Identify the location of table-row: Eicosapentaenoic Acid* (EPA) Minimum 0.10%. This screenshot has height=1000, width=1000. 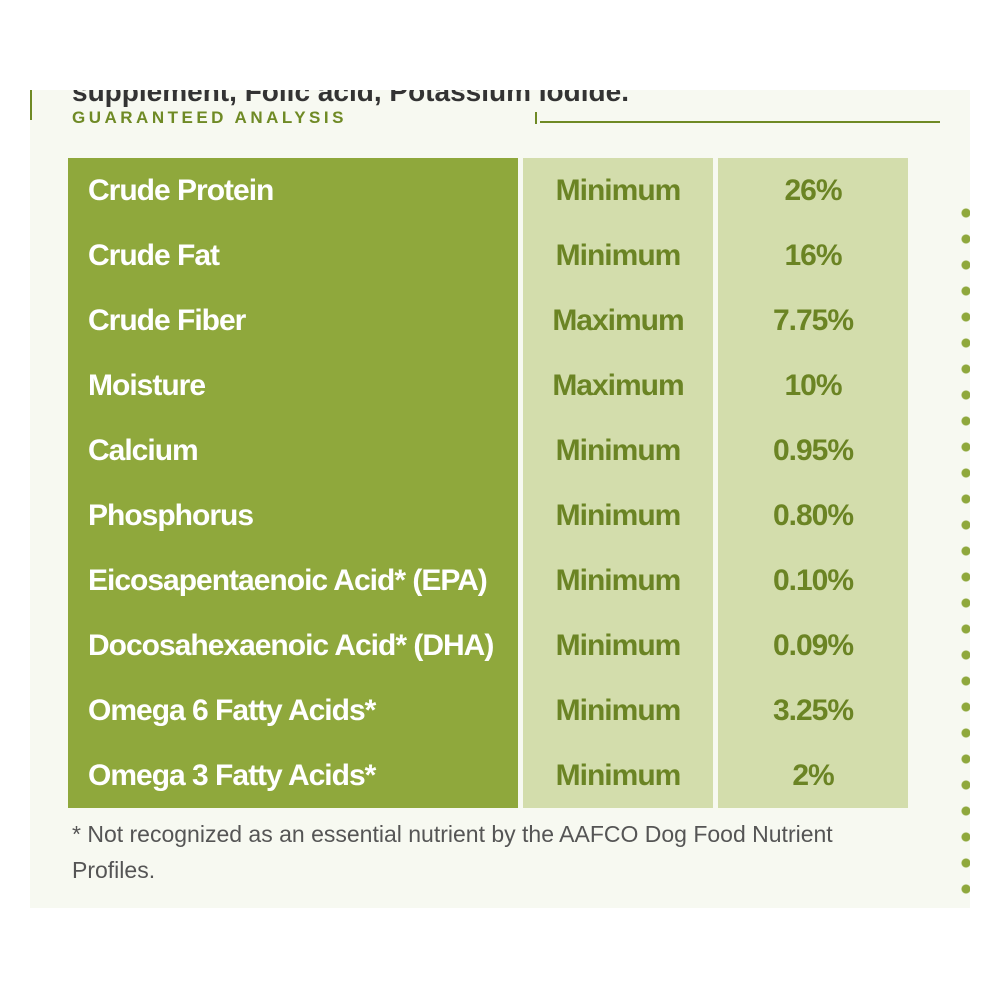
(488, 580).